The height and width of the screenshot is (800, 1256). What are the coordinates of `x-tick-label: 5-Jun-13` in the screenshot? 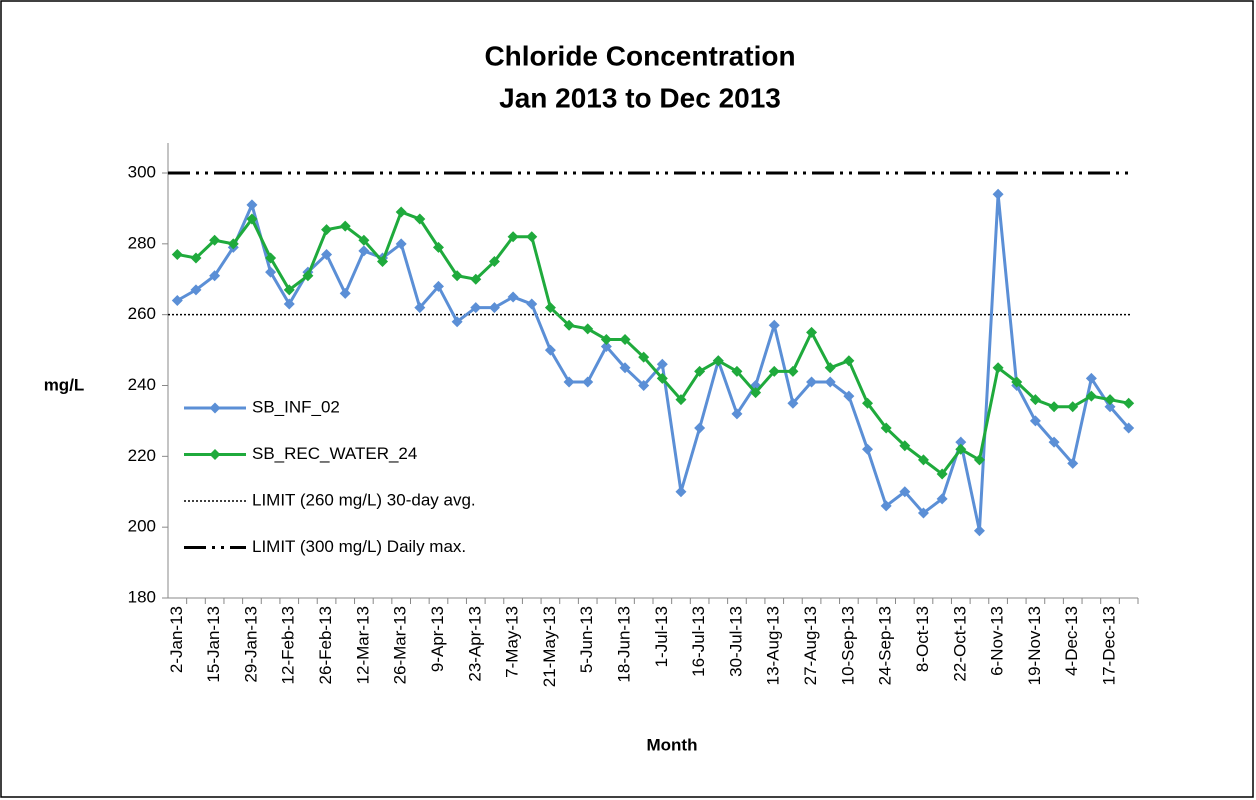 It's located at (586, 639).